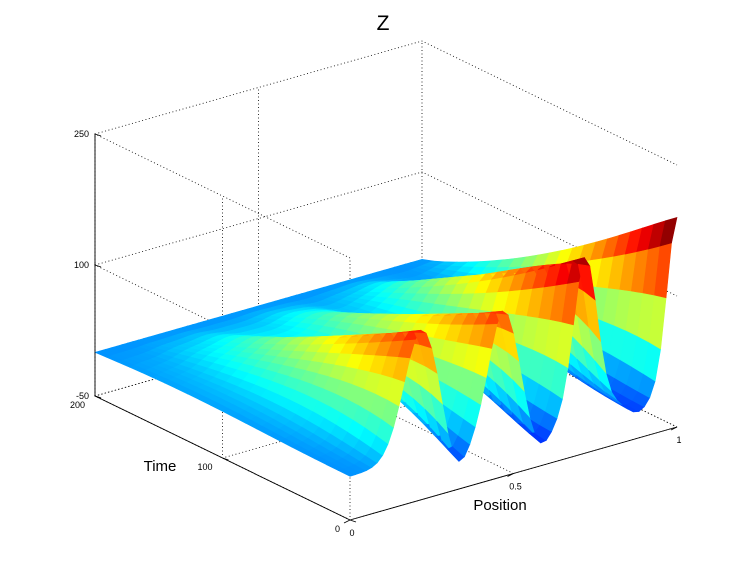  What do you see at coordinates (351, 533) in the screenshot?
I see `x-tick-label: 0` at bounding box center [351, 533].